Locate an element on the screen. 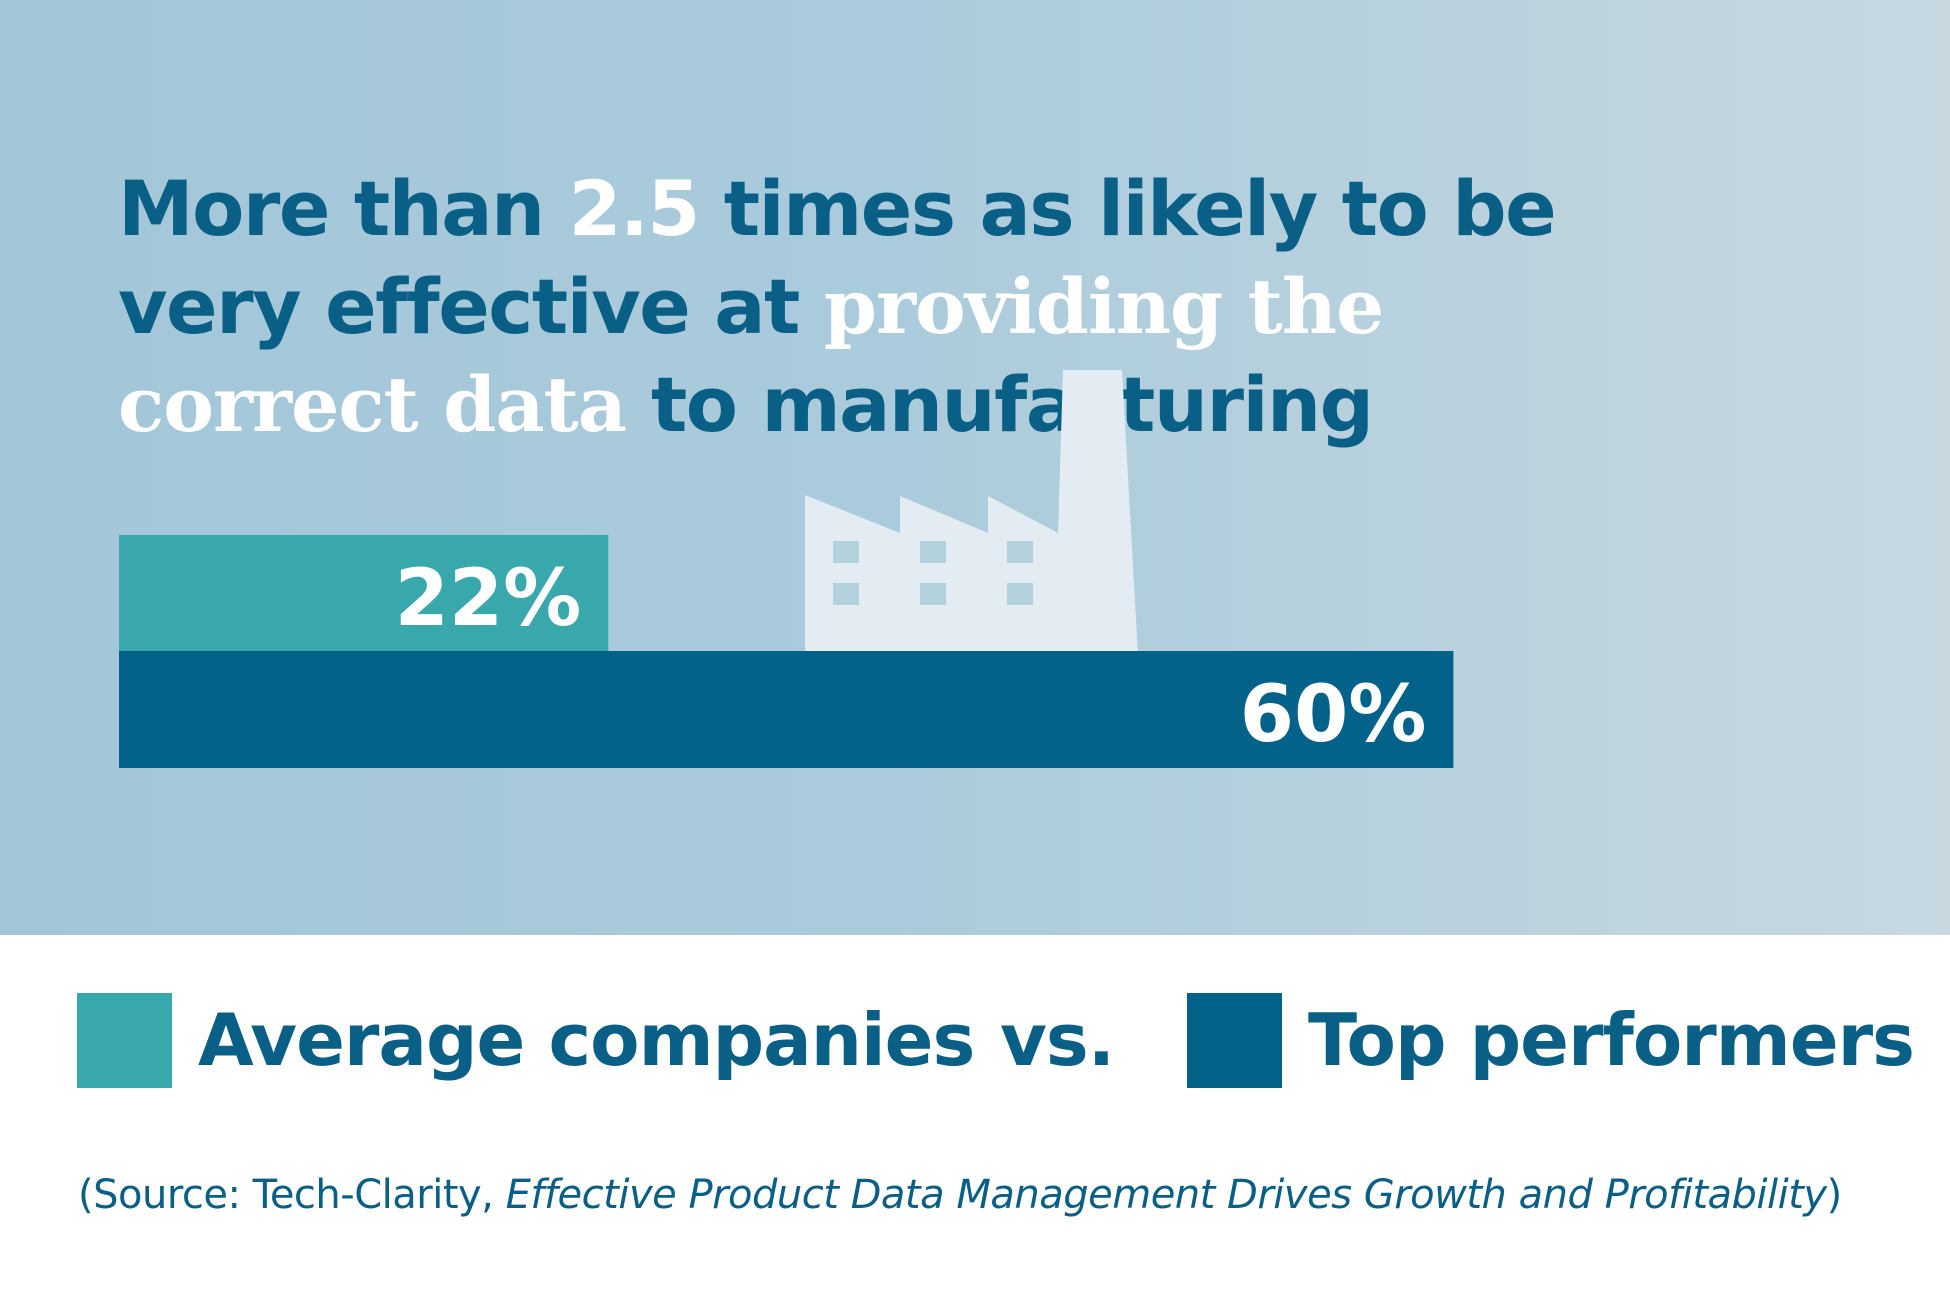 Image resolution: width=1950 pixels, height=1296 pixels. title-highlight-phrase: providing the correct data is located at coordinates (751, 355).